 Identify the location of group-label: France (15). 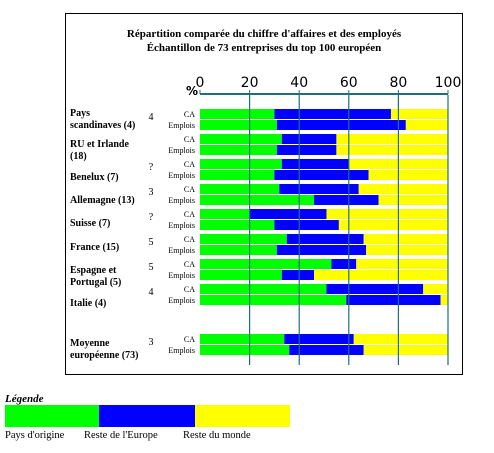
(94, 247).